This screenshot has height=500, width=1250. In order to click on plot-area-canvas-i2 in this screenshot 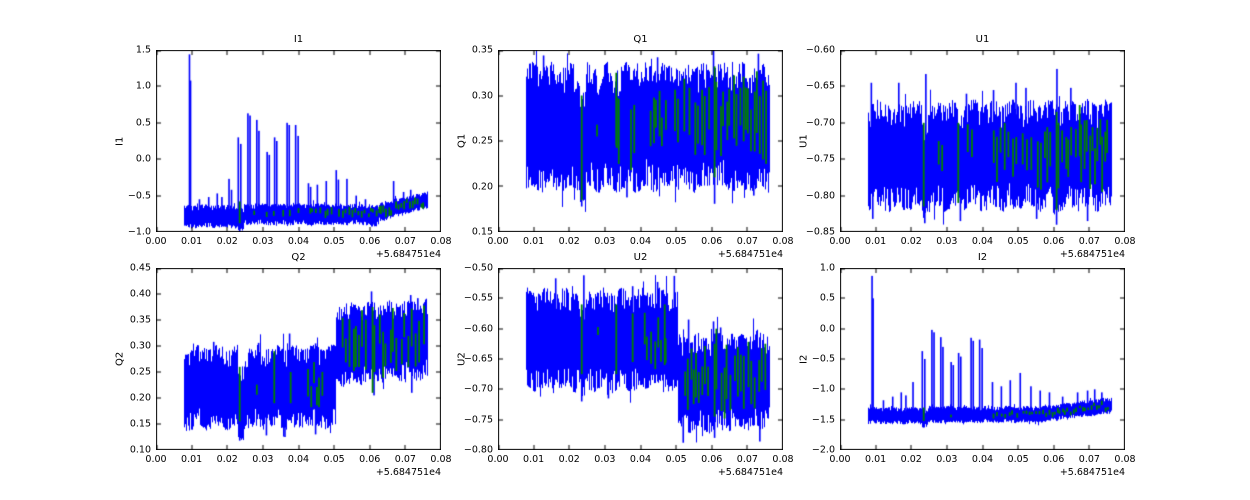, I will do `click(982, 359)`.